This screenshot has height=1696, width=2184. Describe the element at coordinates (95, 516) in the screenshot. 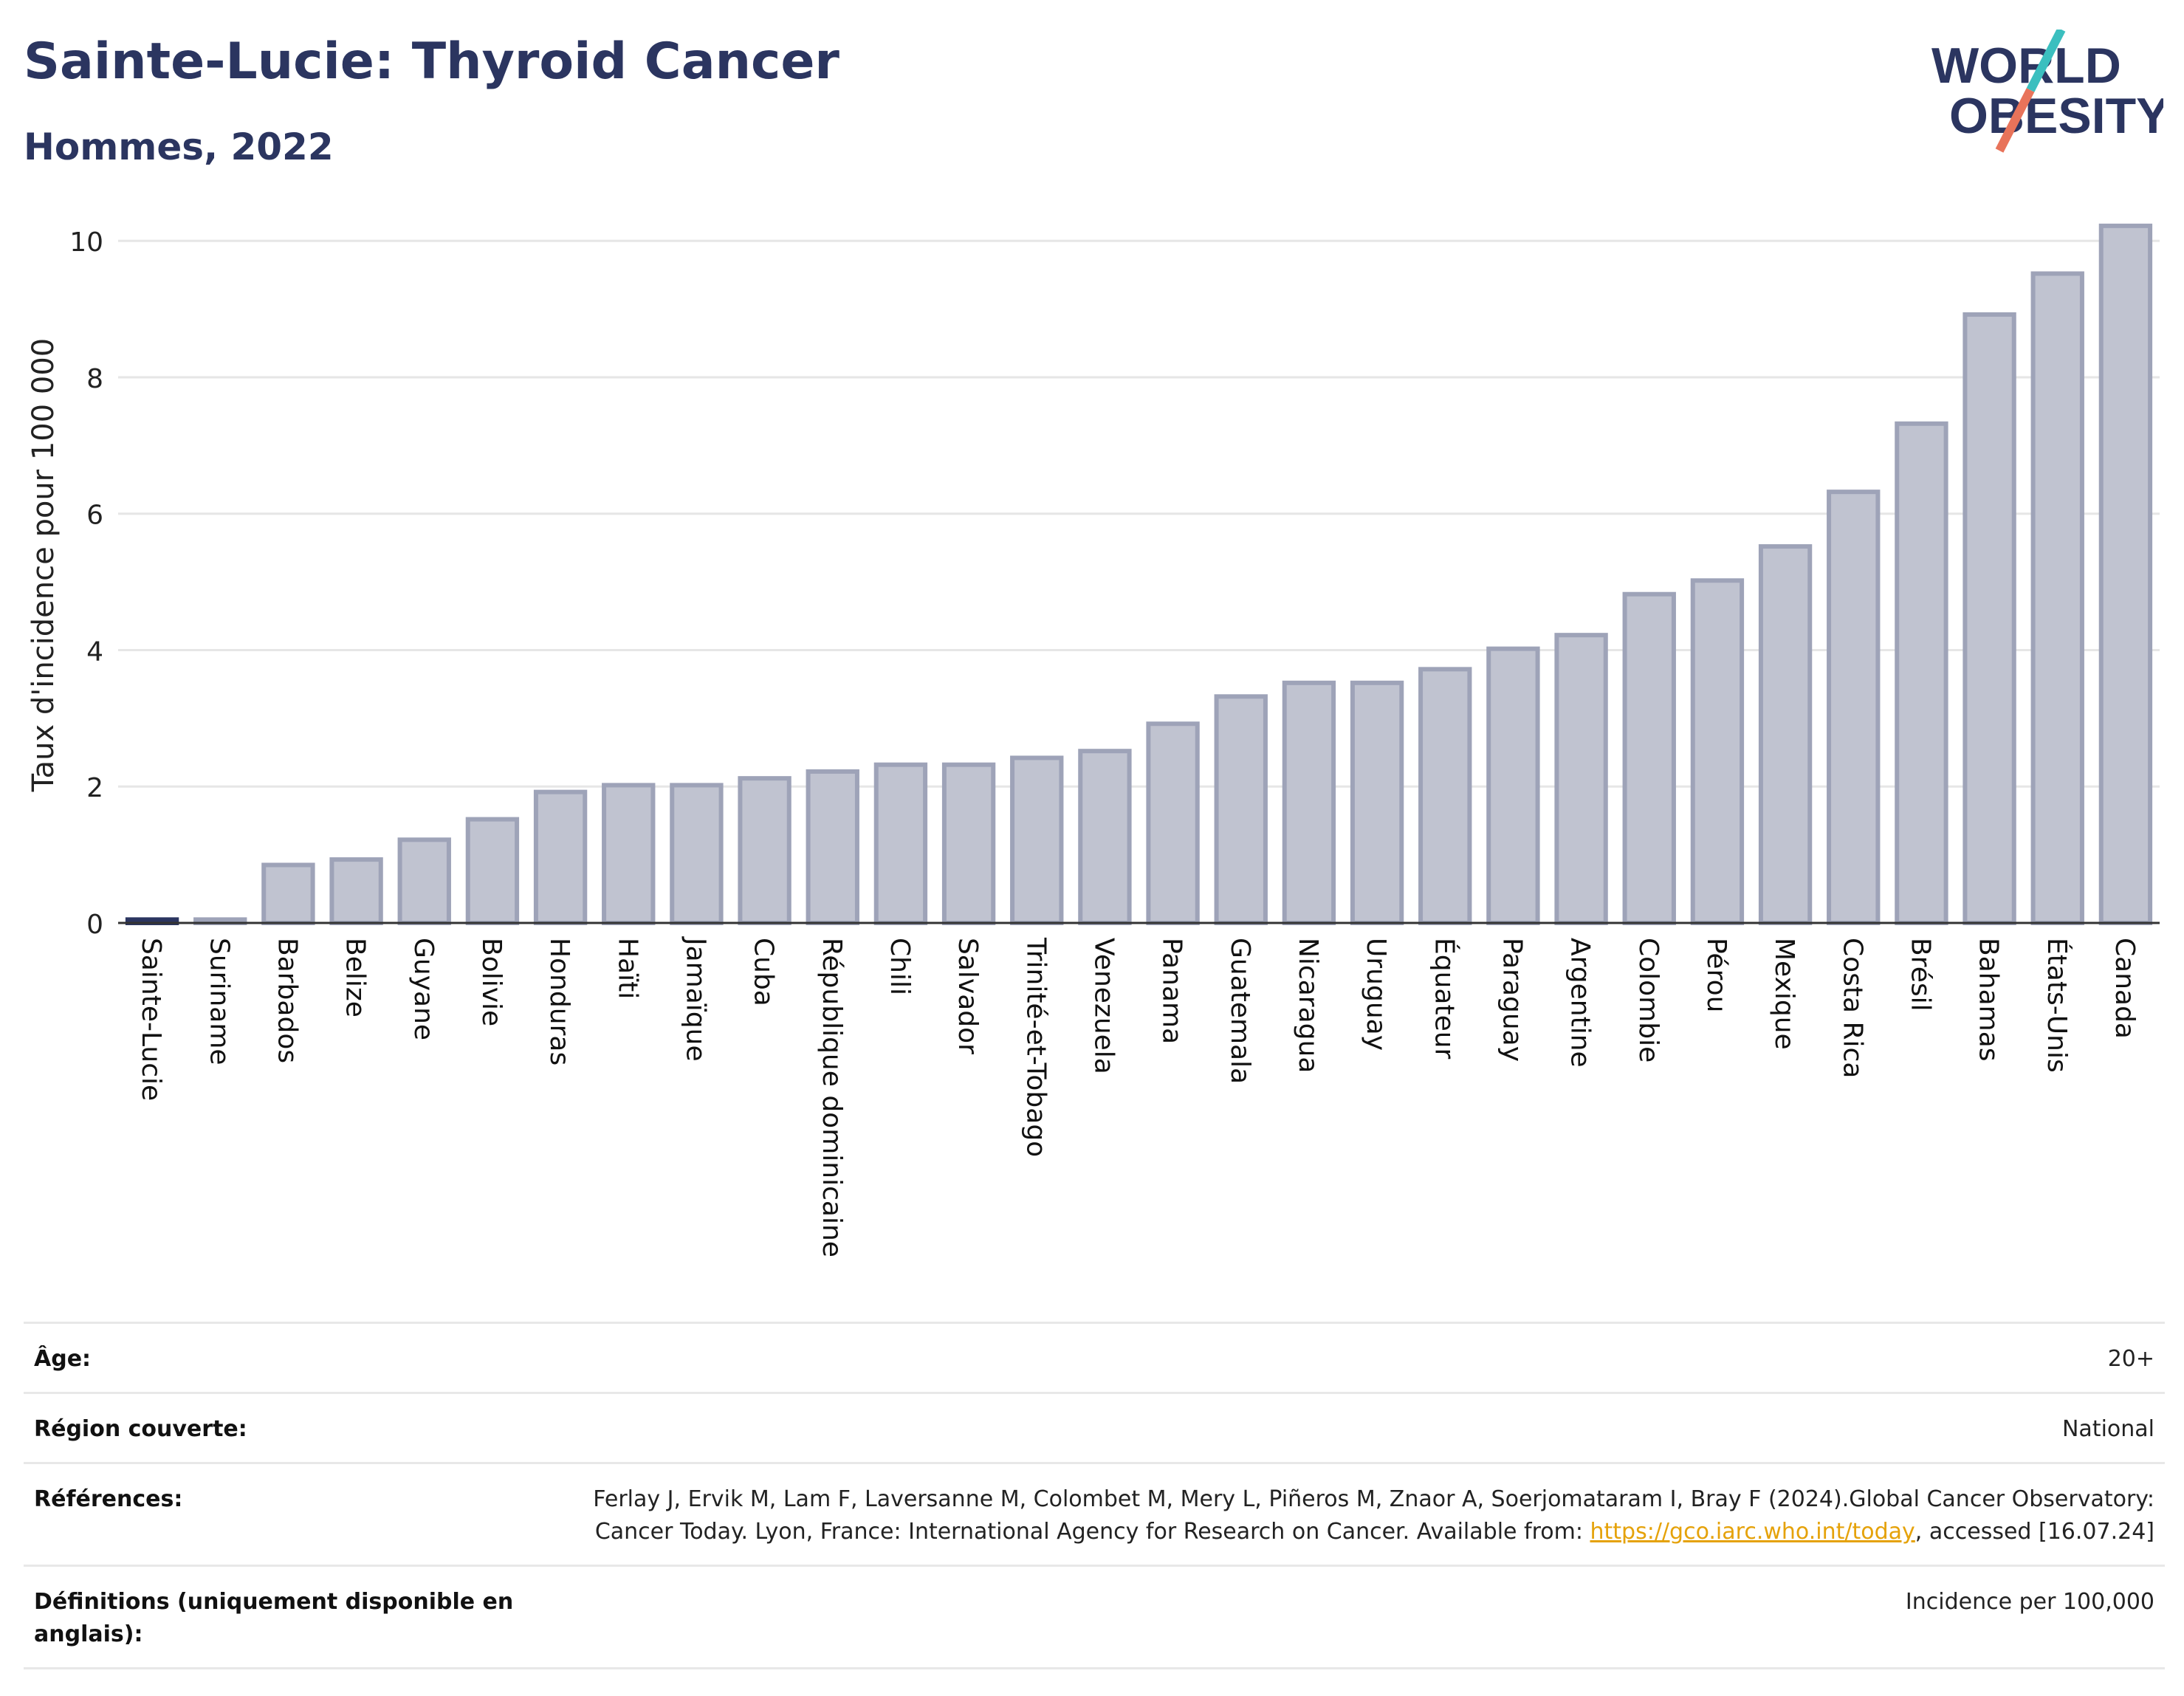

I see `y-tick-label: 6` at that location.